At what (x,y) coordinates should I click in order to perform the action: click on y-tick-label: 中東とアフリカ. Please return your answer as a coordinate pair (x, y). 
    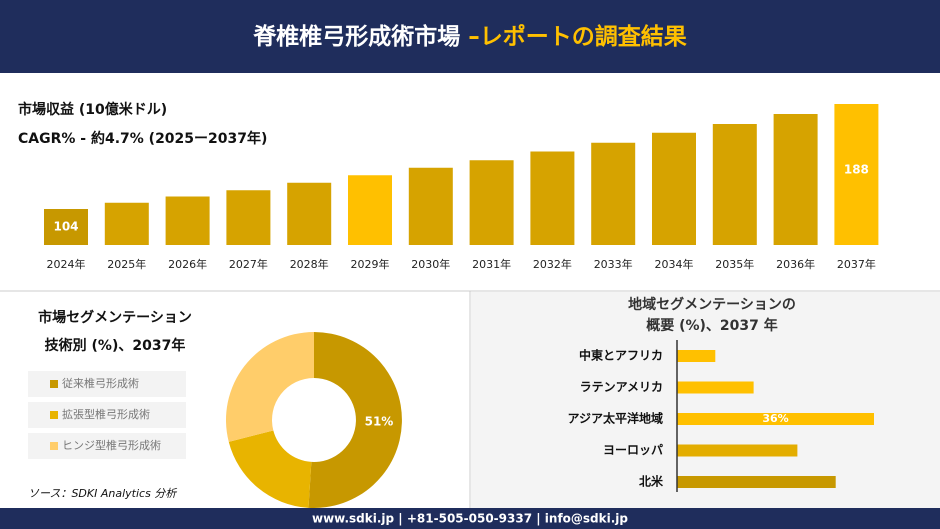
    Looking at the image, I should click on (621, 355).